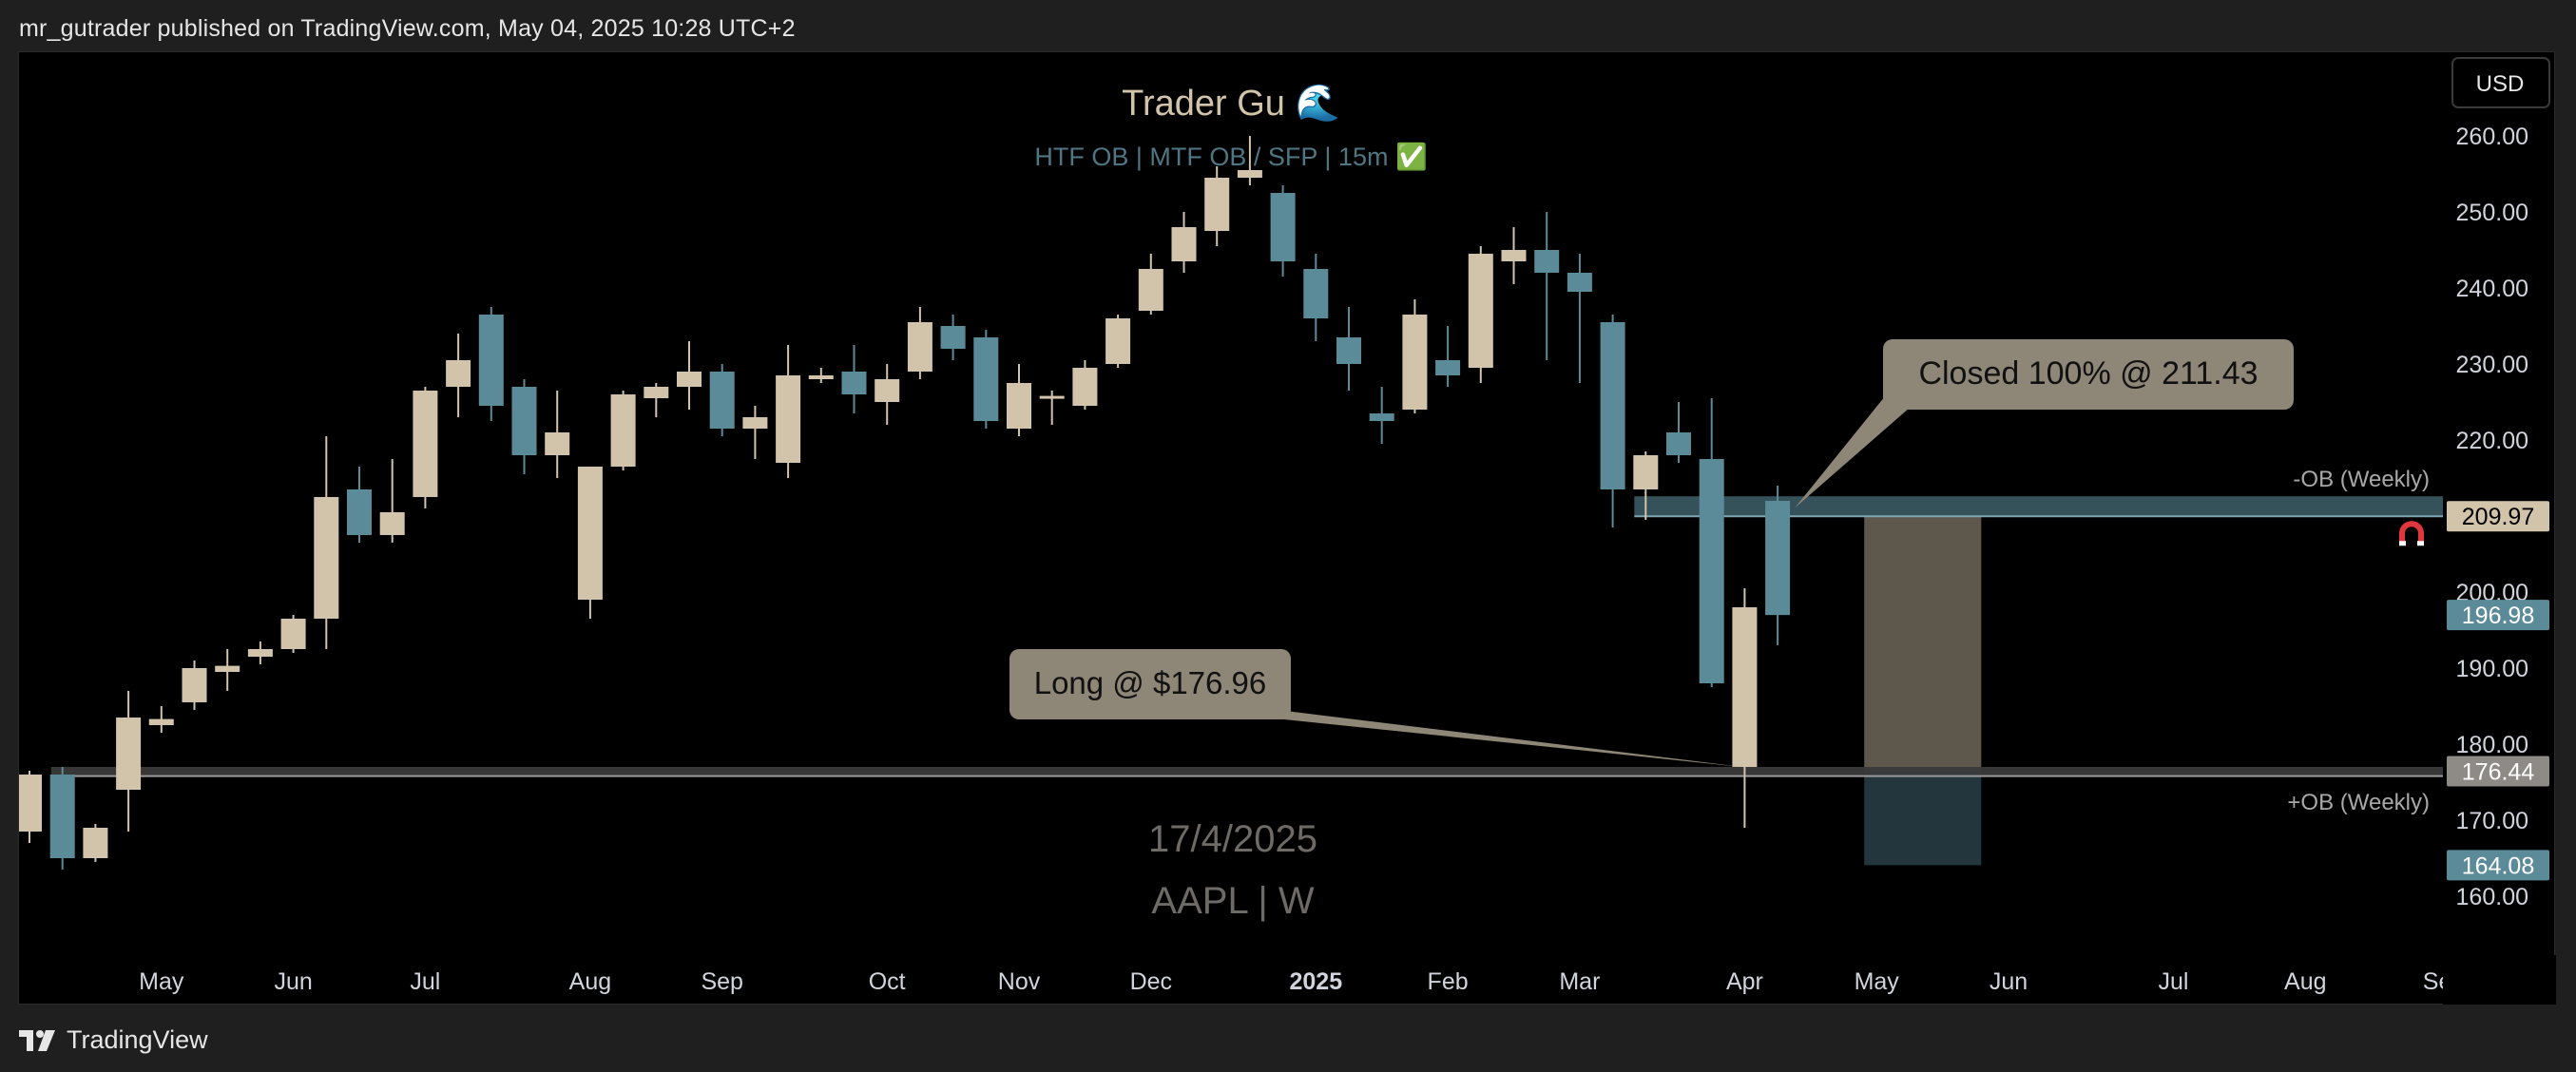 The width and height of the screenshot is (2576, 1072). I want to click on ob-weekly-support-zone, so click(1247, 772).